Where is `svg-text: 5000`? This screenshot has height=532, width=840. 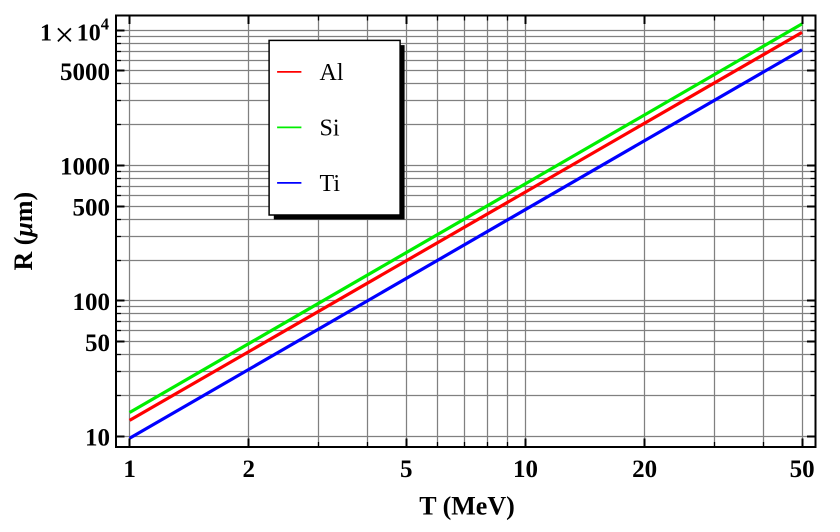
svg-text: 5000 is located at coordinates (85, 72).